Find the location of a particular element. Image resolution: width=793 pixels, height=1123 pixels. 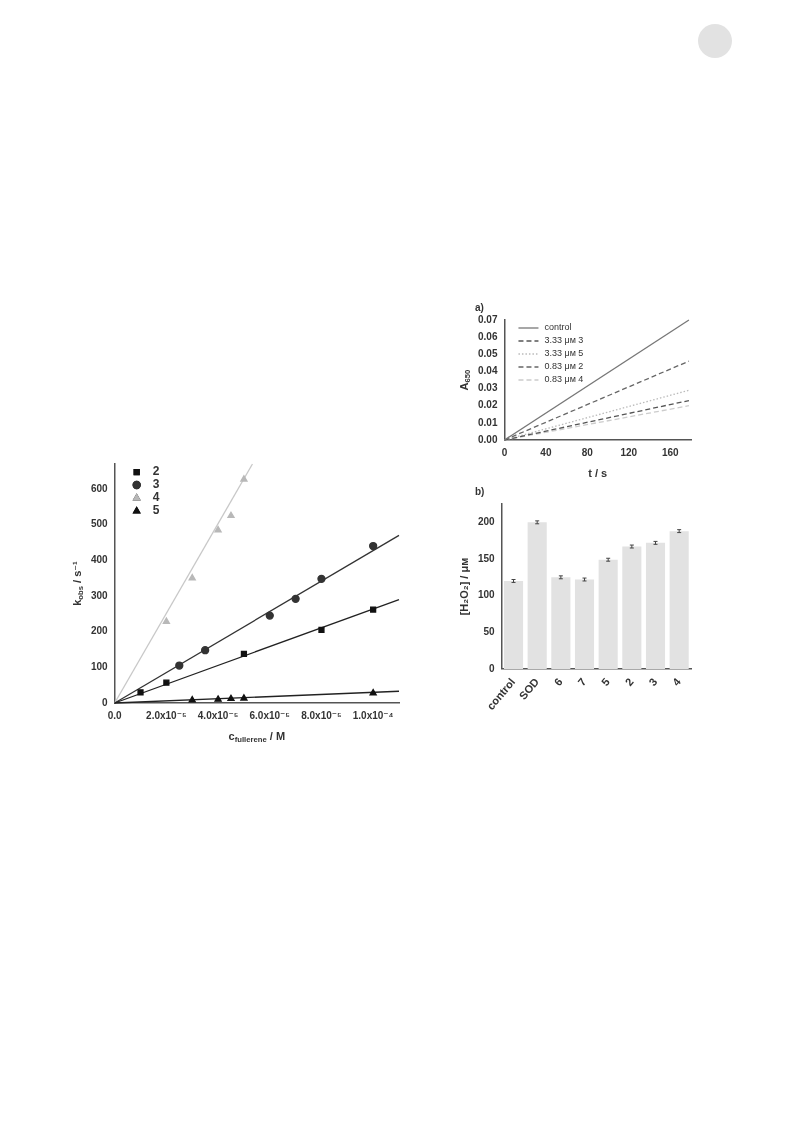

legend-label: 3.33 μᴍ 5 is located at coordinates (564, 353).